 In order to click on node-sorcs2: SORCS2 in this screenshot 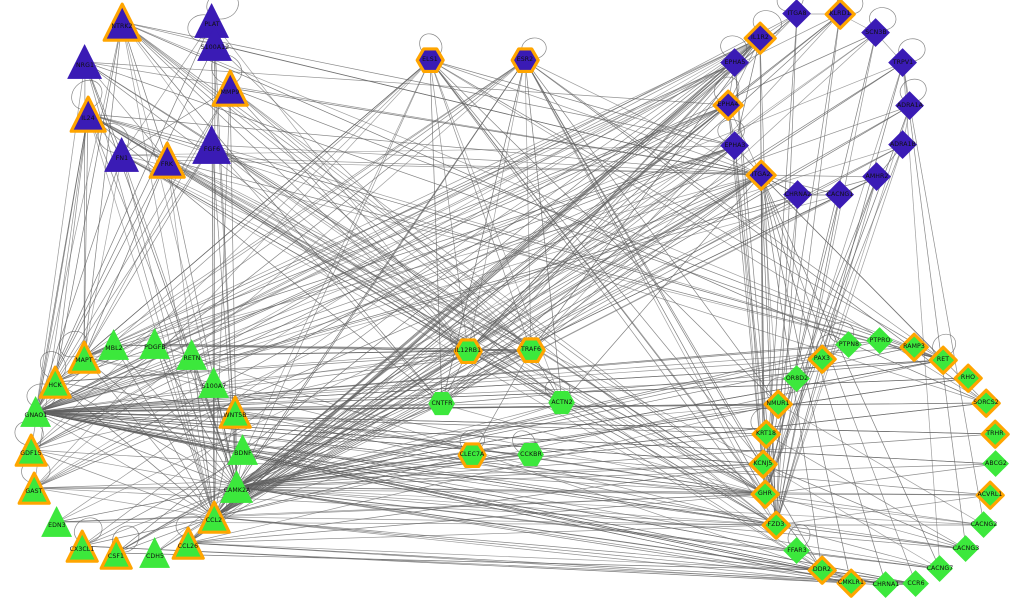, I will do `click(986, 403)`.